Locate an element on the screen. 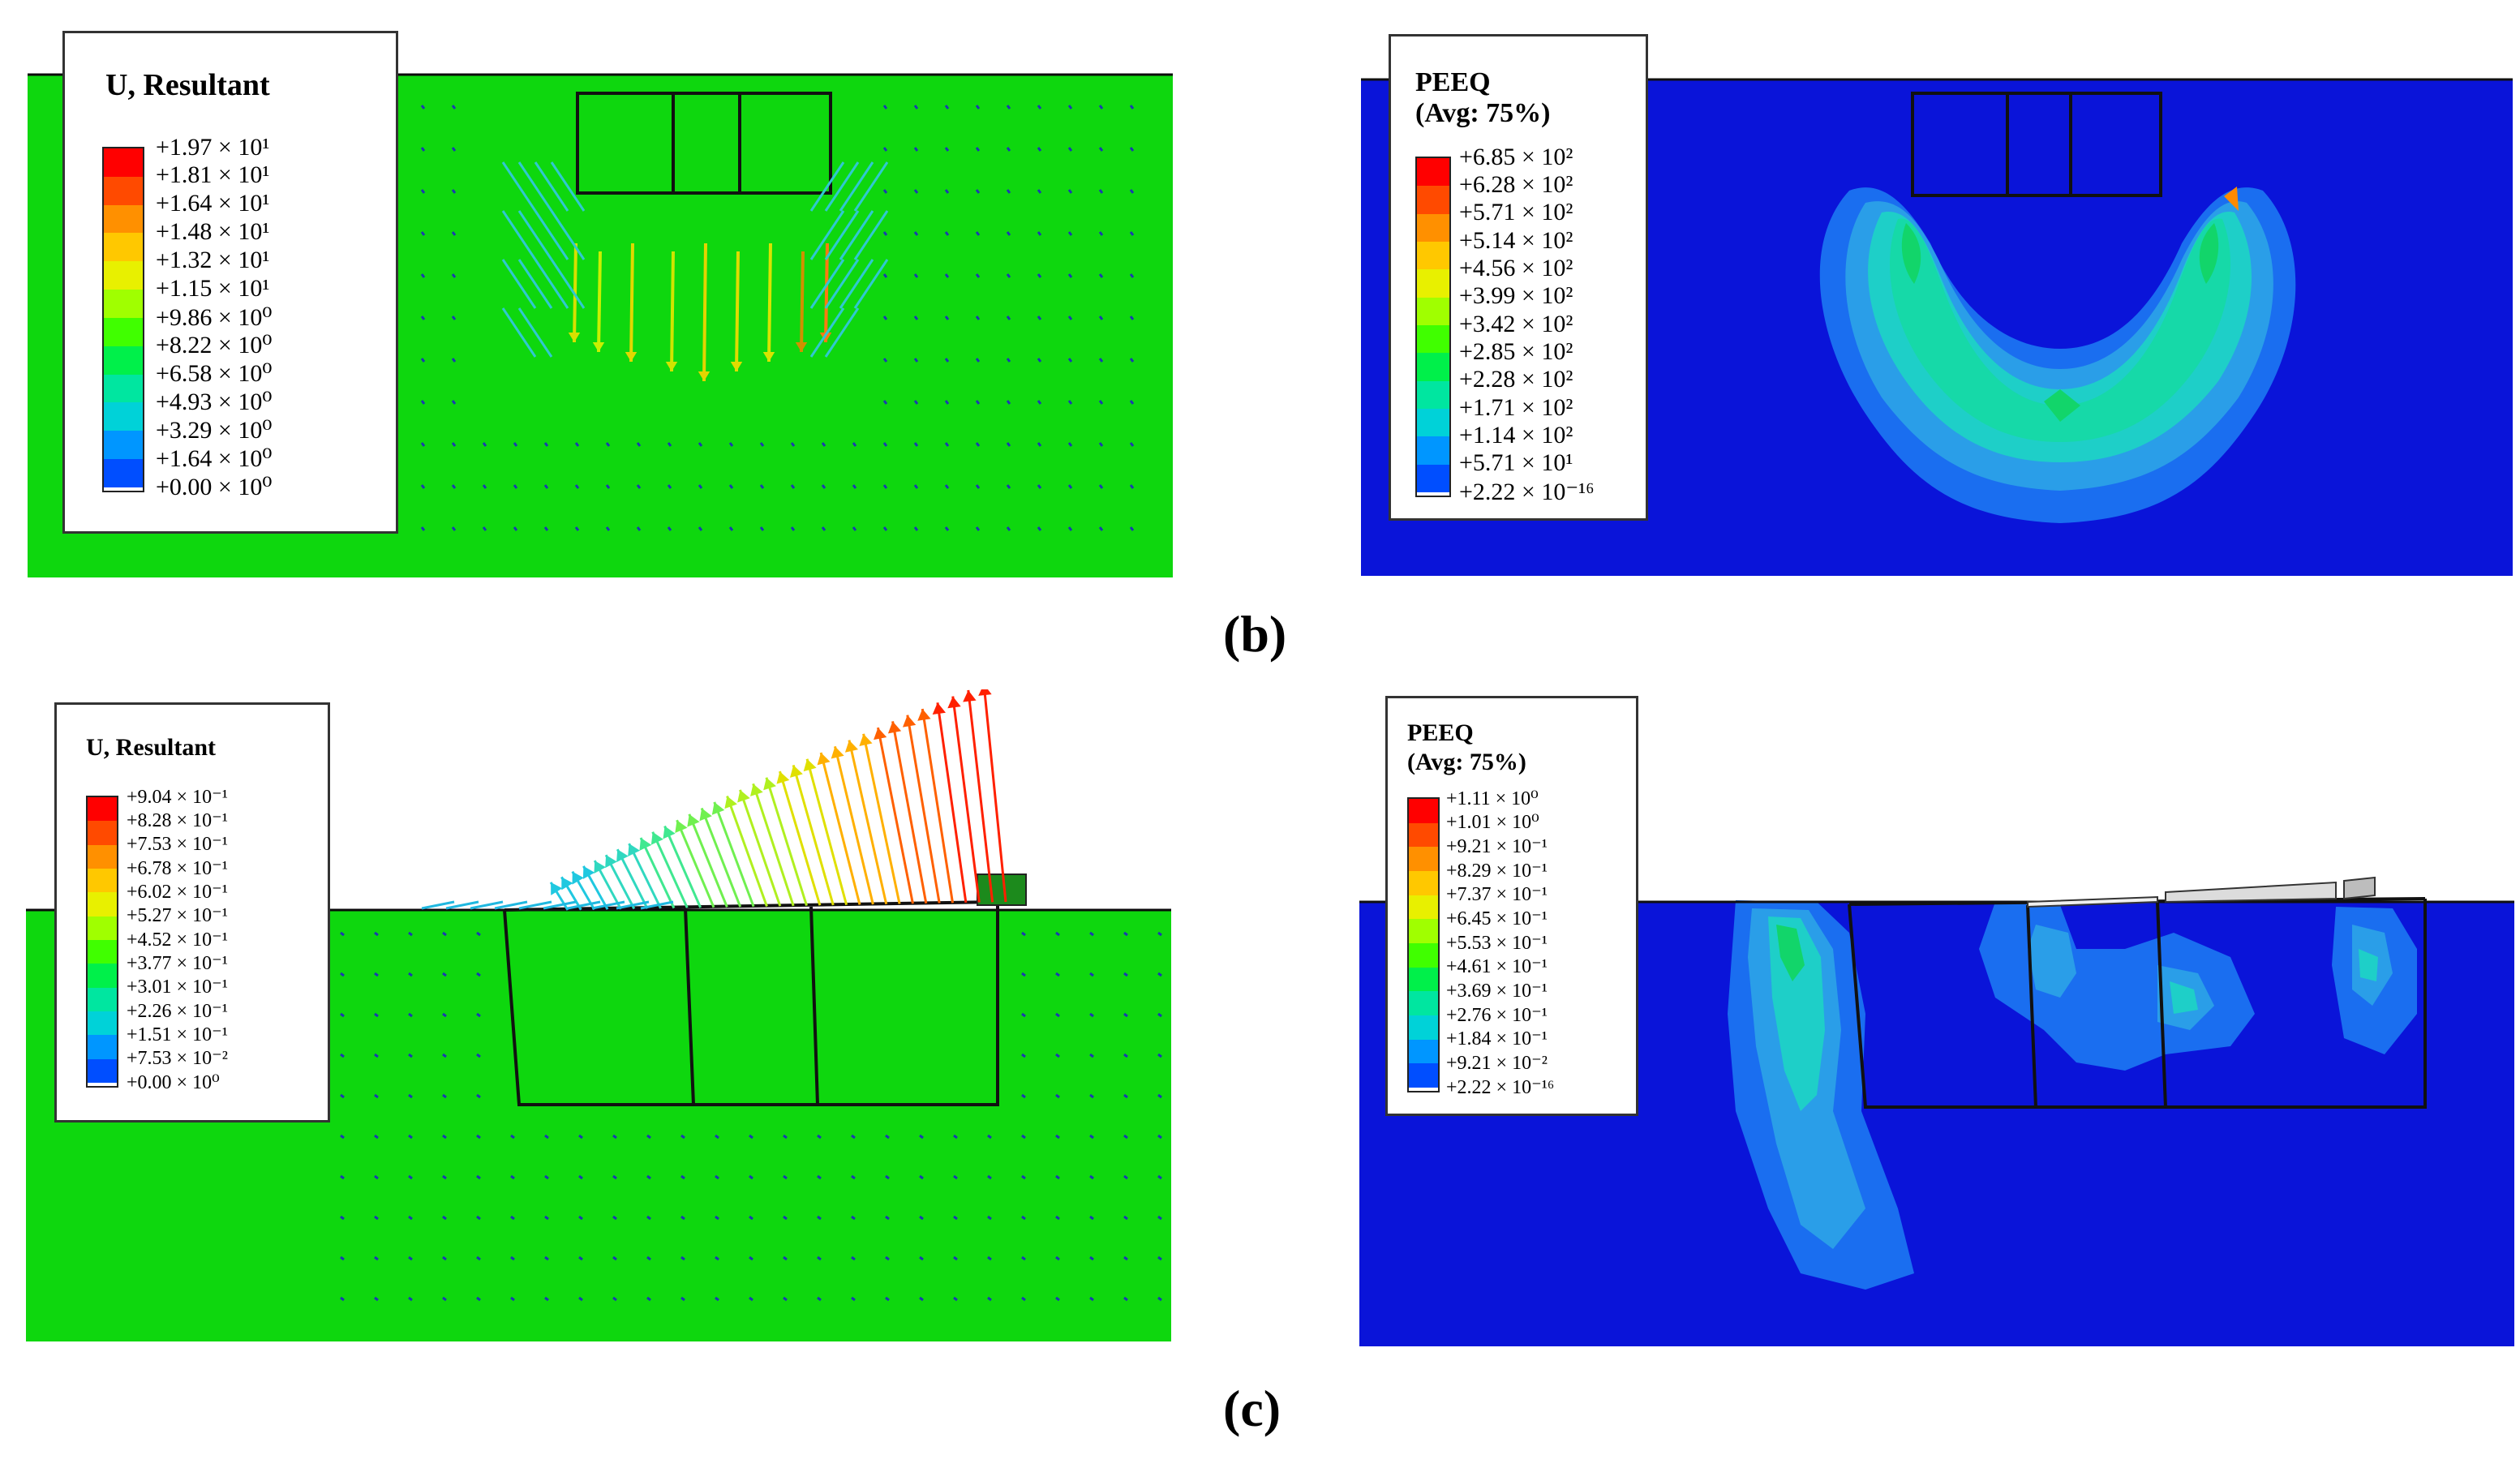  legend-value: +1.51 × 10⁻¹ is located at coordinates (178, 1035).